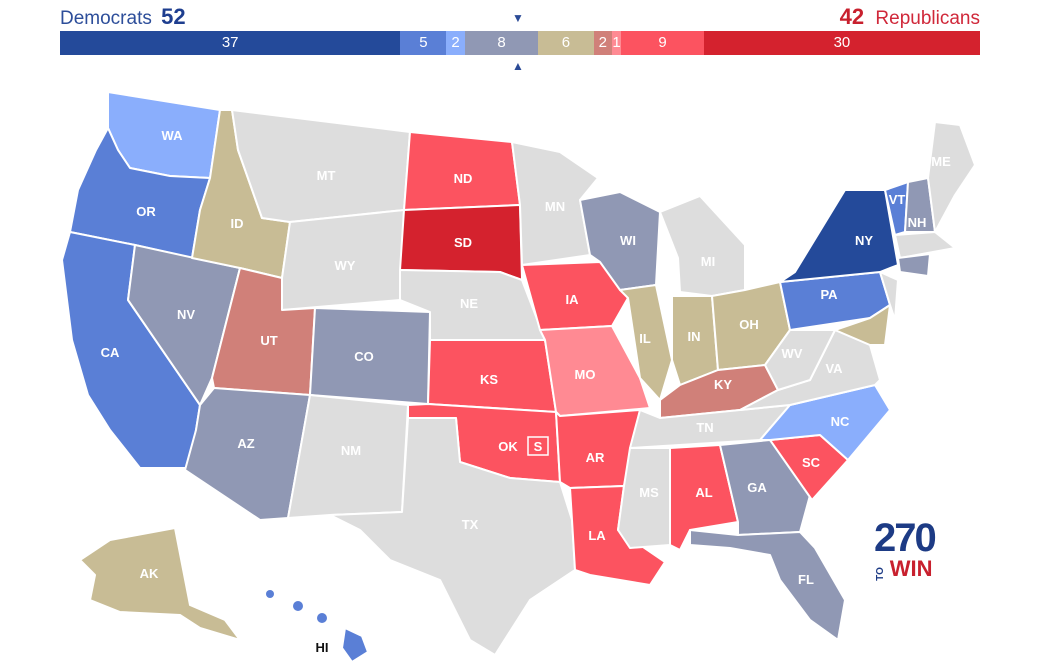 The width and height of the screenshot is (1050, 670). Describe the element at coordinates (146, 211) in the screenshot. I see `label-OR: OR` at that location.